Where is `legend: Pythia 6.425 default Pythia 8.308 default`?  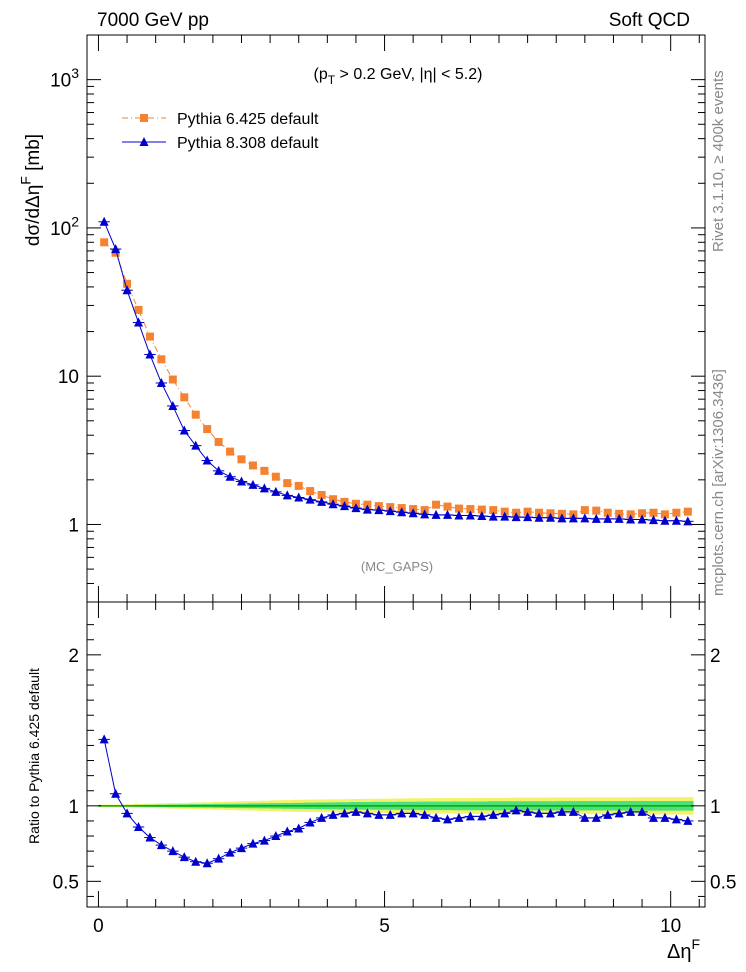 legend: Pythia 6.425 default Pythia 8.308 default is located at coordinates (220, 131).